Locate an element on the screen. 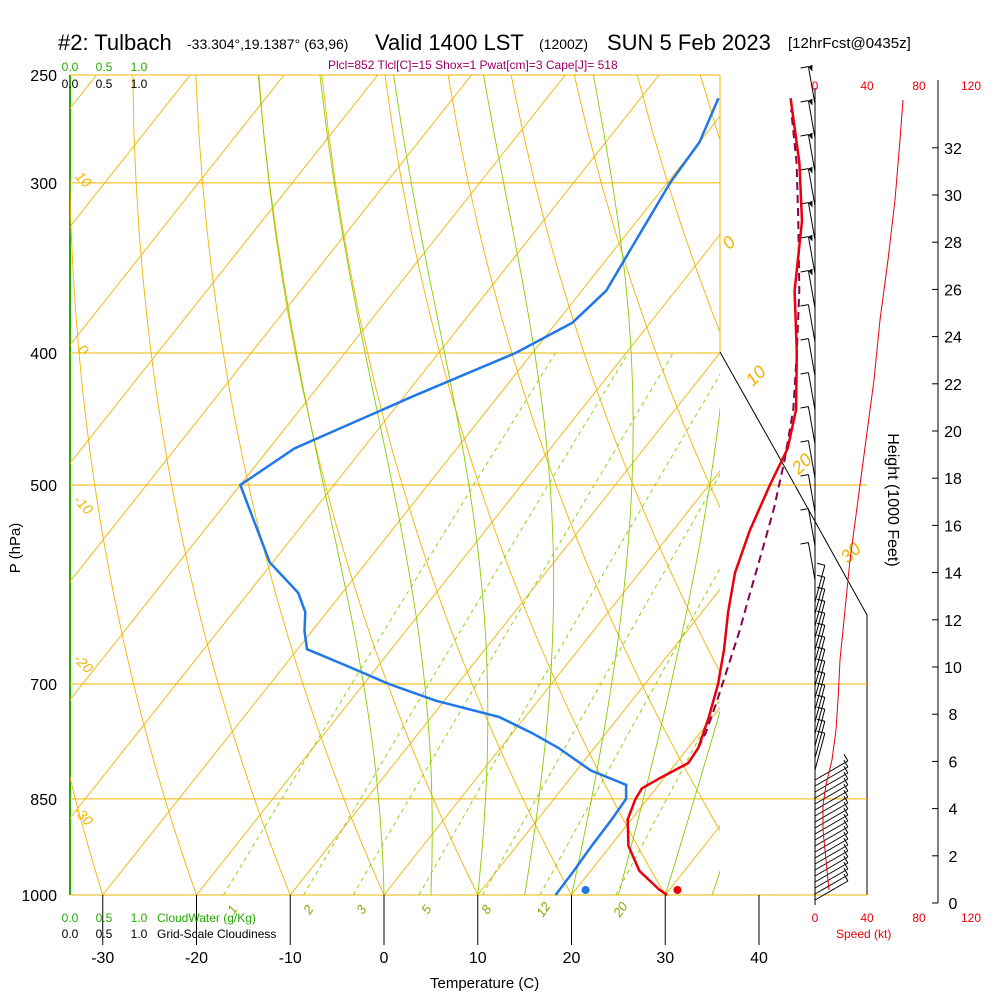  speed-tick-bottom: 120 is located at coordinates (971, 918).